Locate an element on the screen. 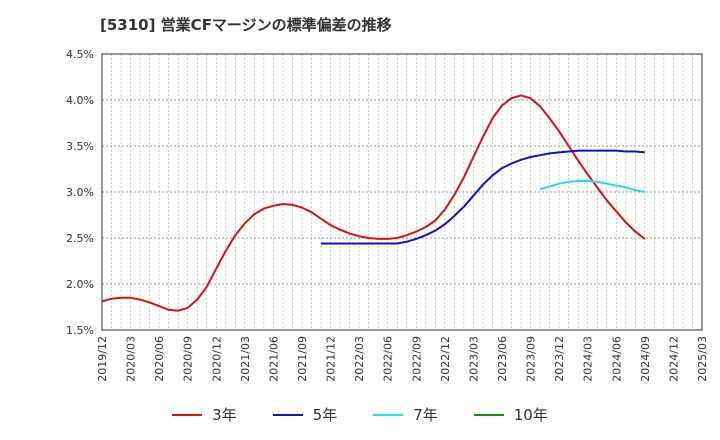  x-tick-label: 2020/03 is located at coordinates (131, 359).